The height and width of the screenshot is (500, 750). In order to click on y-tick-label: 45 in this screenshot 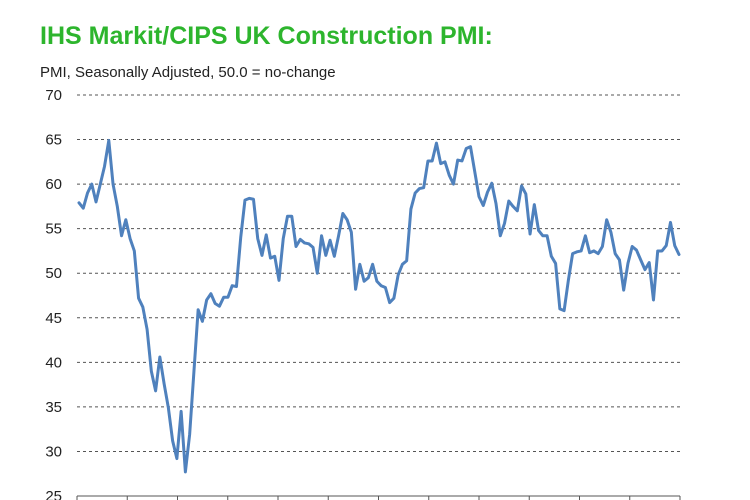, I will do `click(53, 318)`.